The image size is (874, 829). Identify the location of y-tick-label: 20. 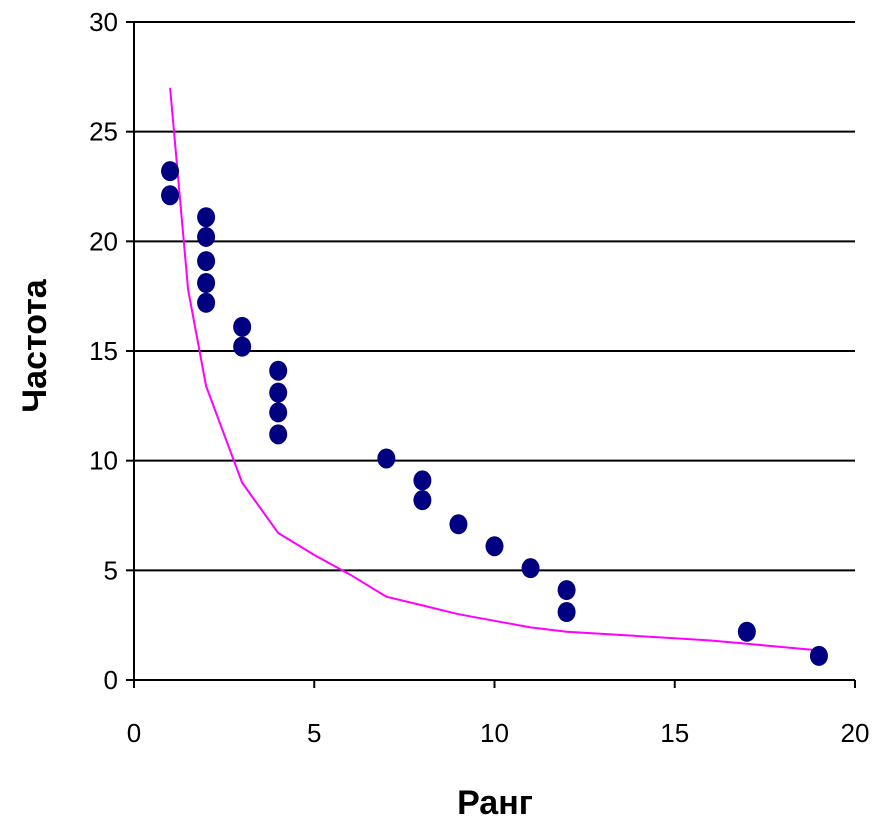
(103, 241).